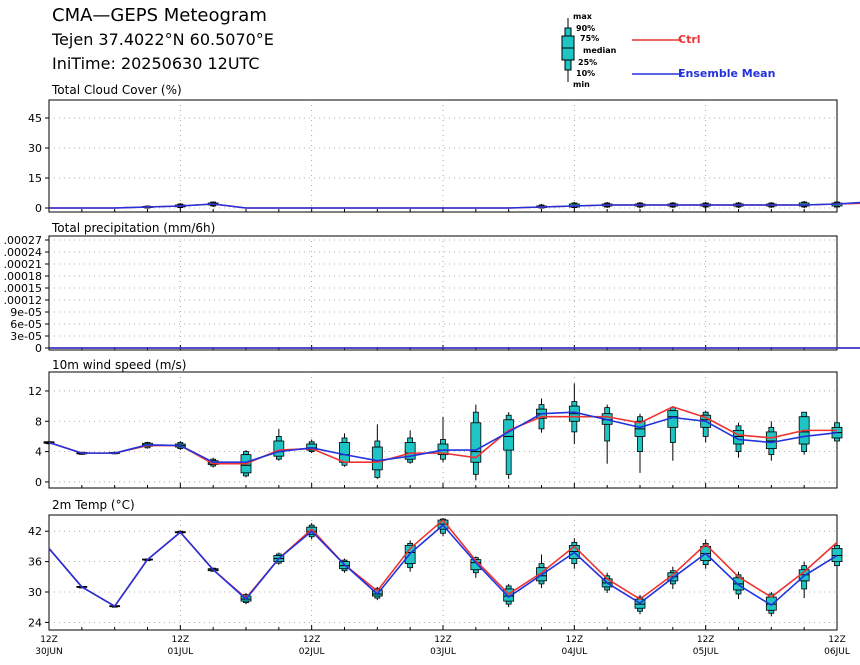  What do you see at coordinates (568, 50) in the screenshot?
I see `legend-box-symbol` at bounding box center [568, 50].